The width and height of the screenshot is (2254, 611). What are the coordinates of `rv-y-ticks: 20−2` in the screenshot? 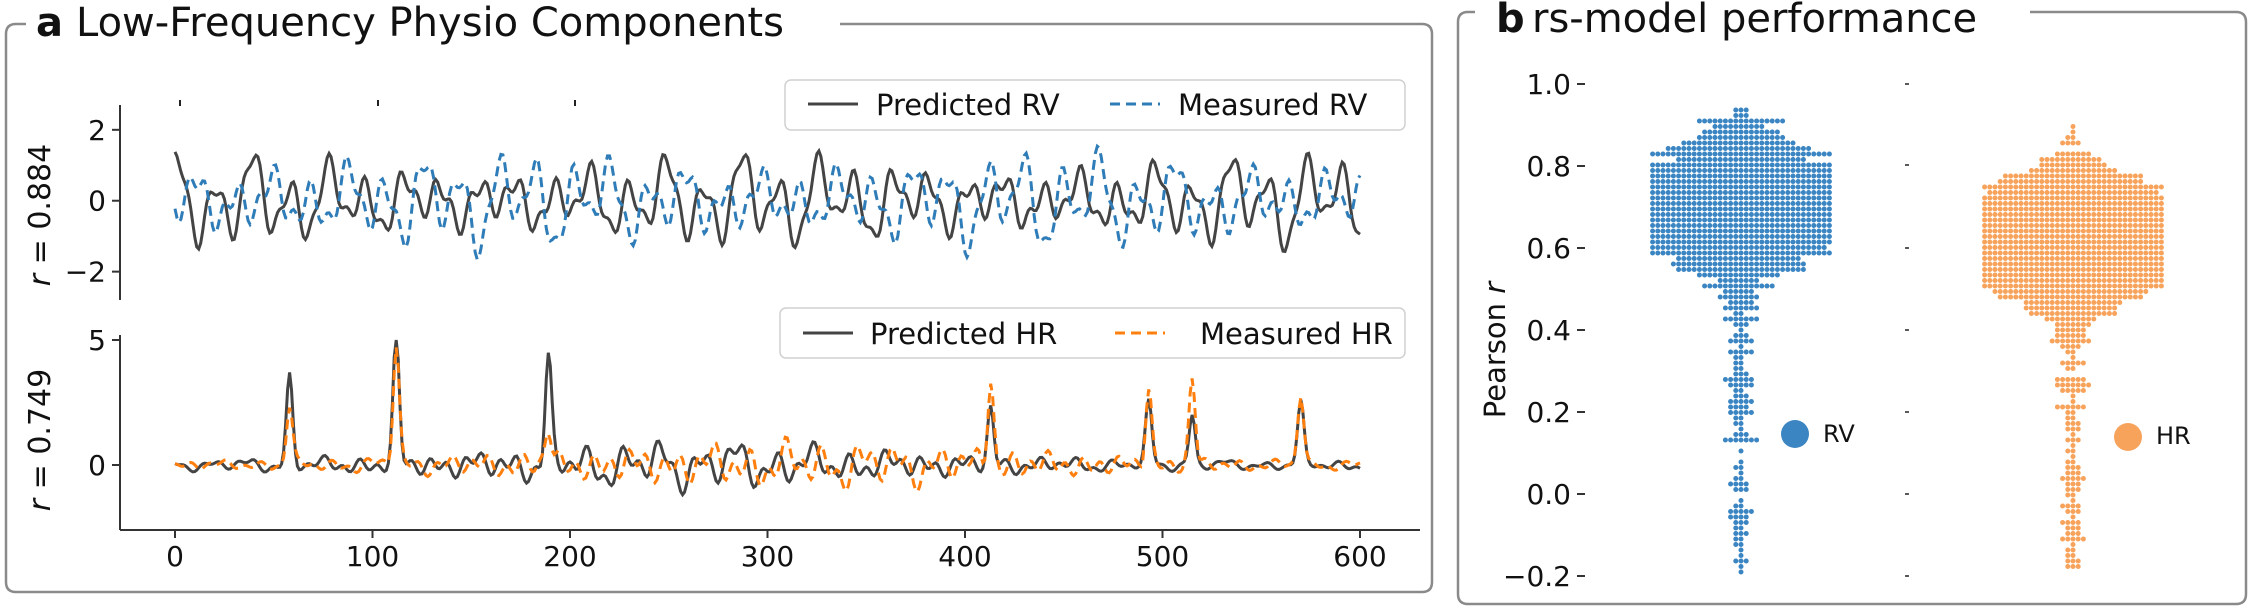 It's located at (92, 201).